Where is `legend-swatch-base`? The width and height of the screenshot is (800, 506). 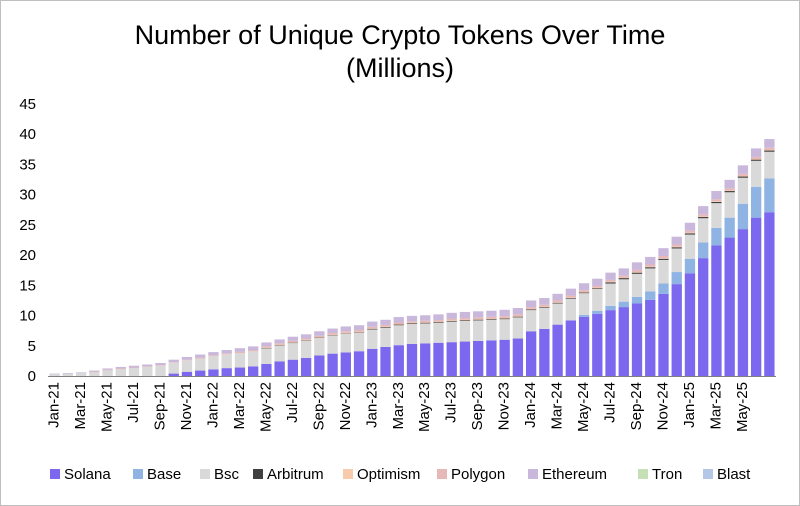 legend-swatch-base is located at coordinates (138, 474).